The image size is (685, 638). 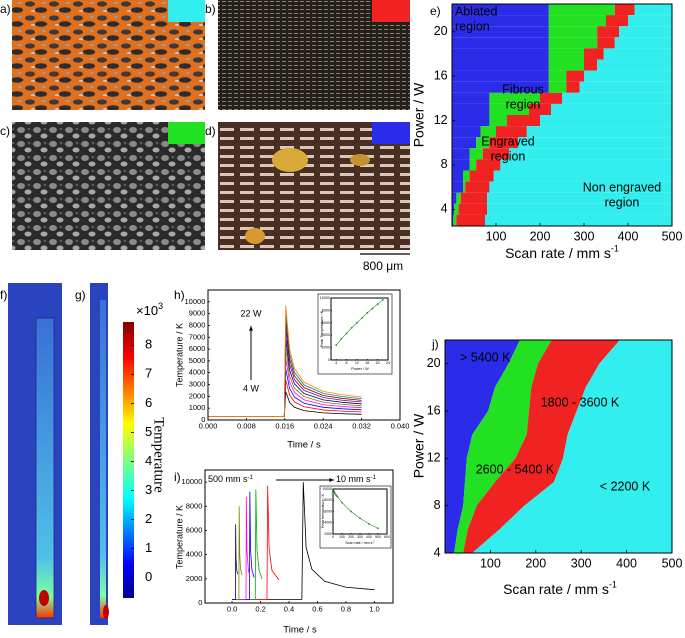 I want to click on y-tick-label: 4, so click(x=437, y=552).